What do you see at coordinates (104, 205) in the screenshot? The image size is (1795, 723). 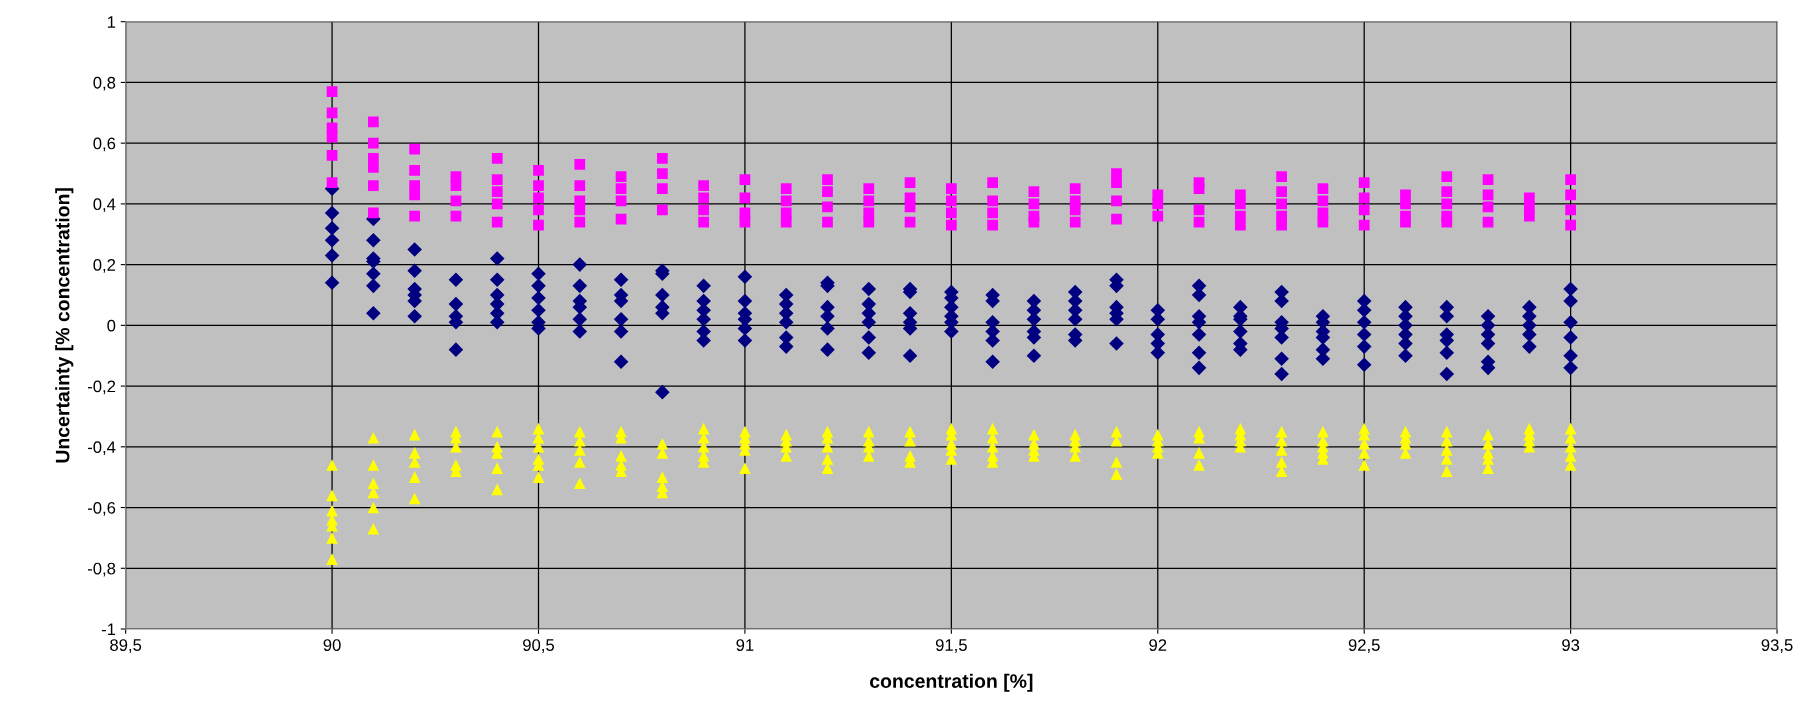 I see `y-tick-label: 0,4` at bounding box center [104, 205].